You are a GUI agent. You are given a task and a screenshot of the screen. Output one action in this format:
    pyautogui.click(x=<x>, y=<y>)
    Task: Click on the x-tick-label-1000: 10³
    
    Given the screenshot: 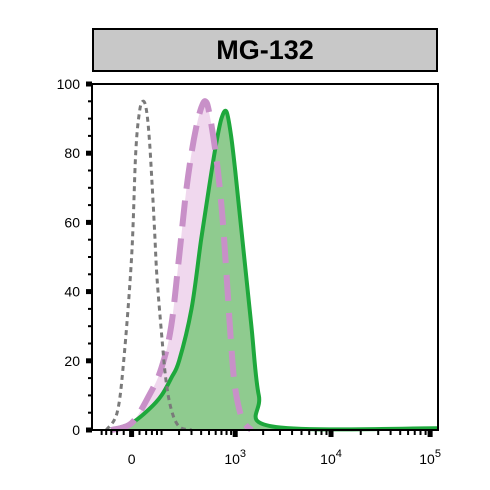 What is the action you would take?
    pyautogui.click(x=235, y=457)
    